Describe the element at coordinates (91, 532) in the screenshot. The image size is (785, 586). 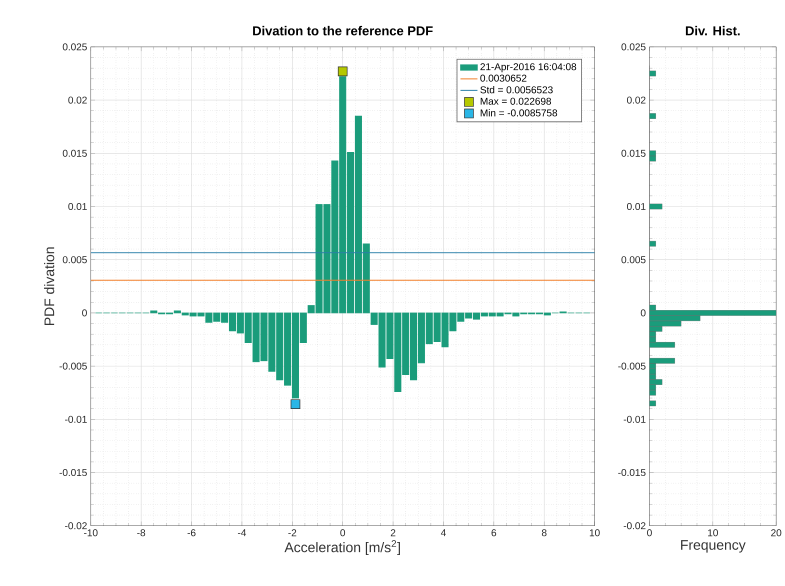
I see `x-tick-label: -10` at that location.